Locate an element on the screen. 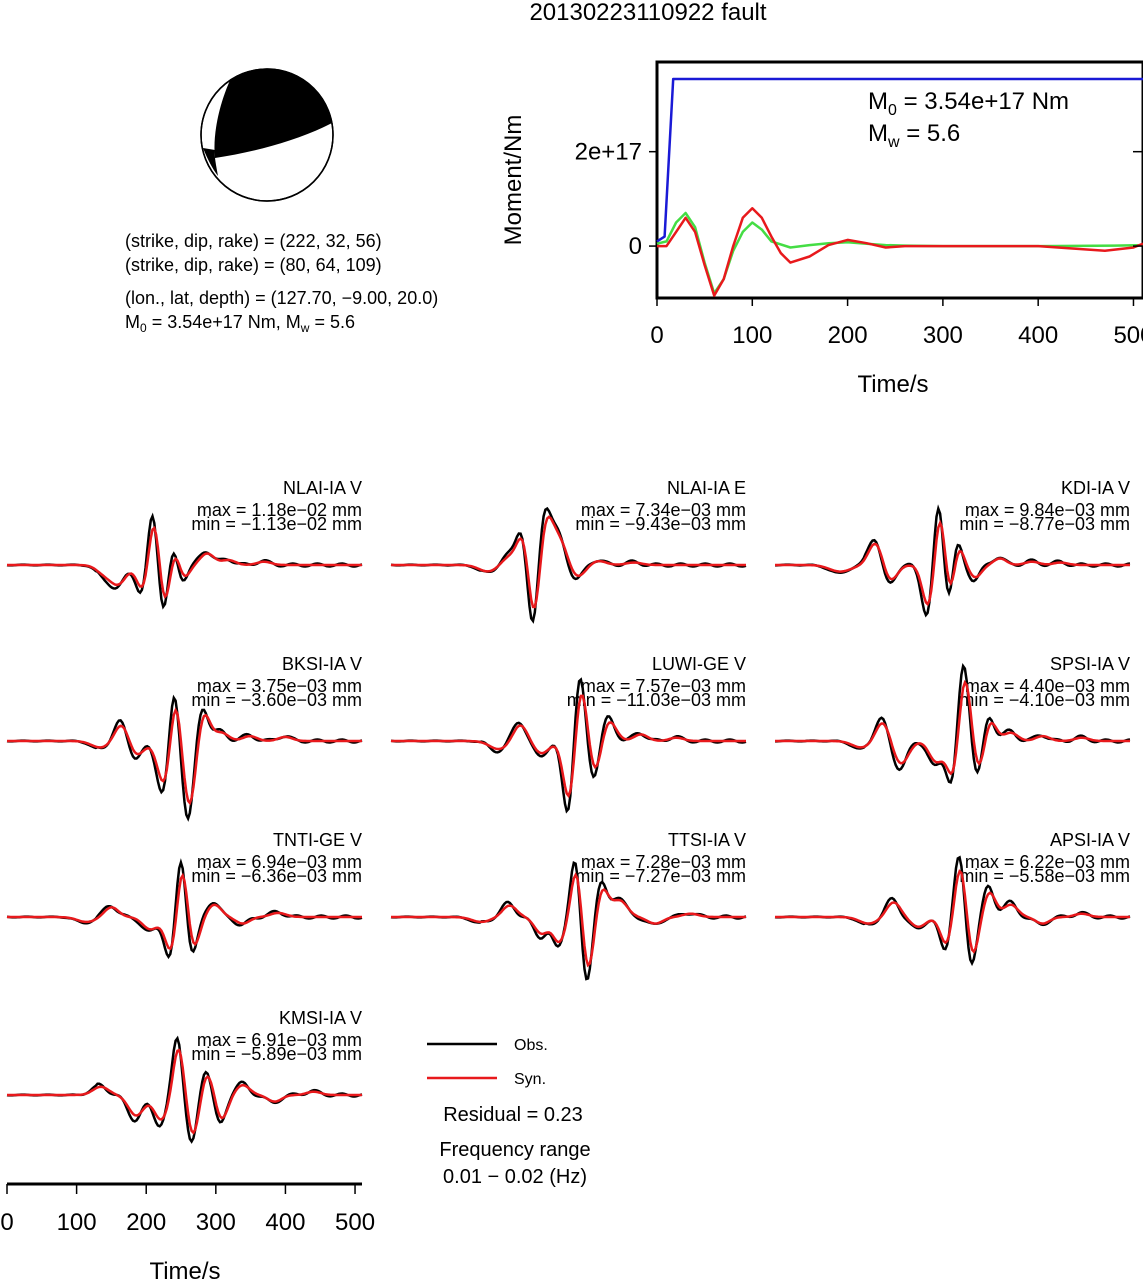 This screenshot has width=1143, height=1280. figure-title: 20130223110922 fault is located at coordinates (647, 13).